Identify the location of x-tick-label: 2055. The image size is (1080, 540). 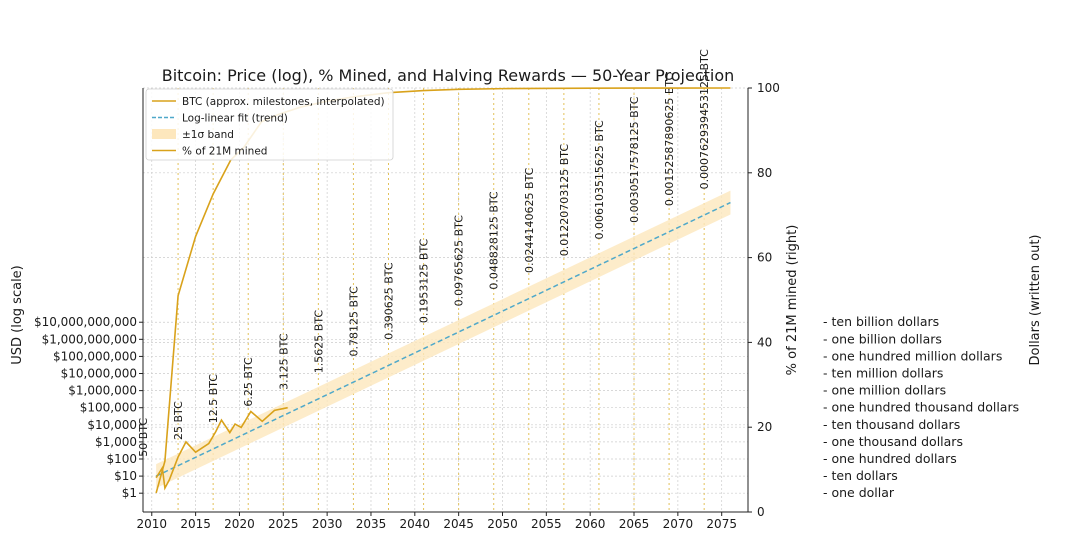
(546, 524).